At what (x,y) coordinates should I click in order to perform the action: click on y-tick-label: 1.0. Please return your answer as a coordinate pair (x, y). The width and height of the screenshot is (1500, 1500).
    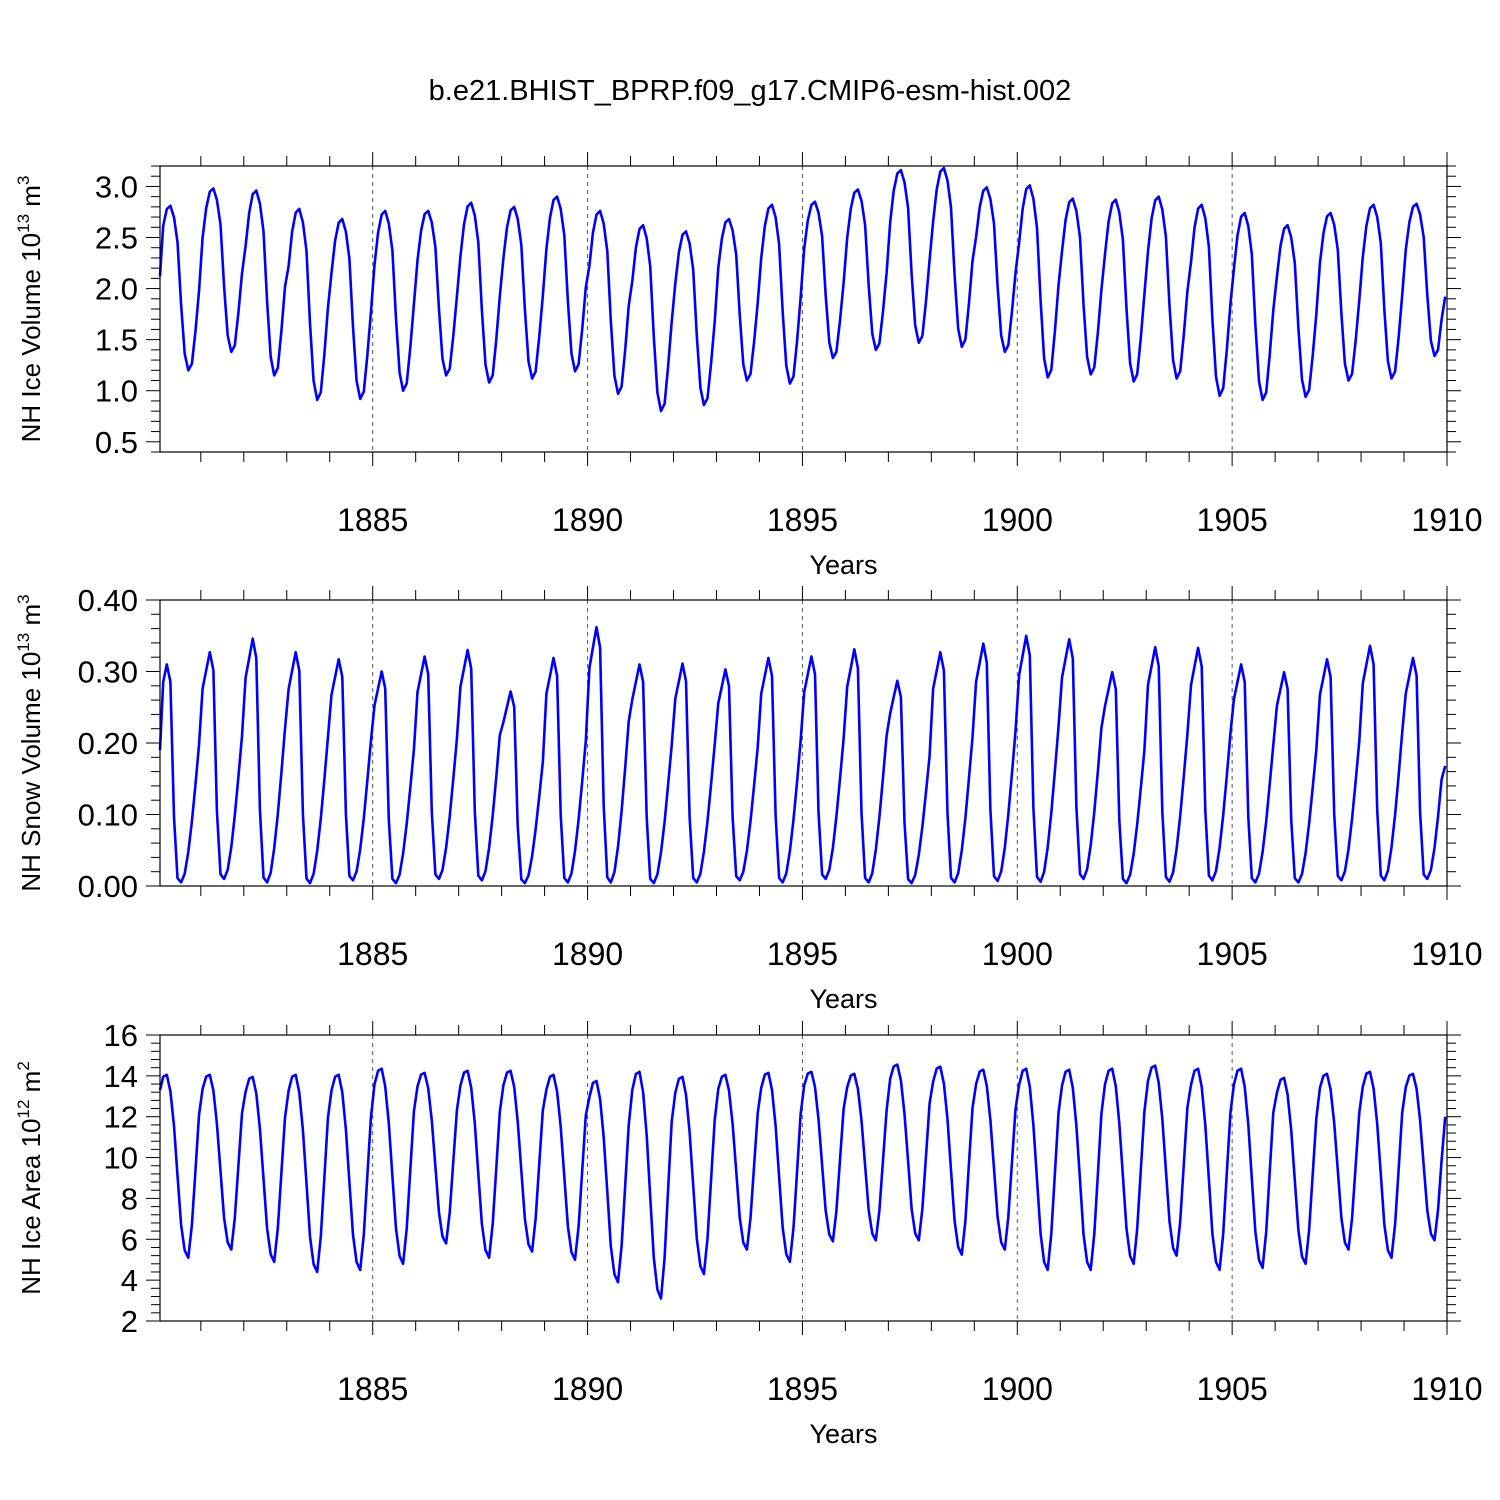
    Looking at the image, I should click on (116, 391).